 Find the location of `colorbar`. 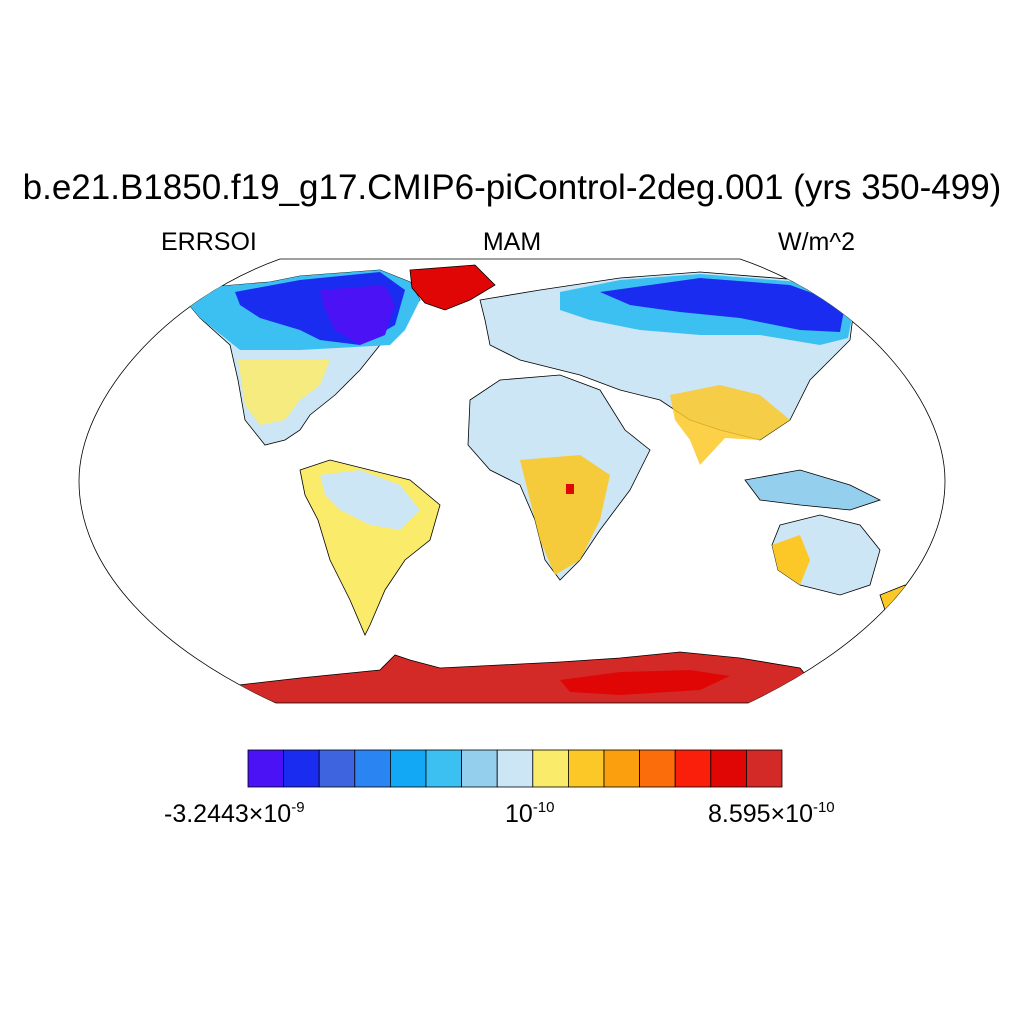

colorbar is located at coordinates (515, 768).